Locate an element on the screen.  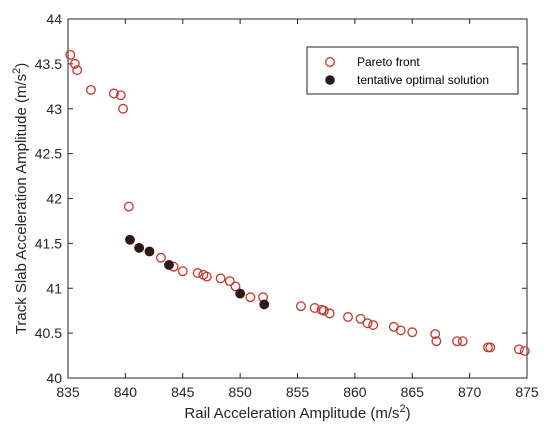
y-axis-title: Track Slab Acceleration Amplitude (m/s2) is located at coordinates (20, 199).